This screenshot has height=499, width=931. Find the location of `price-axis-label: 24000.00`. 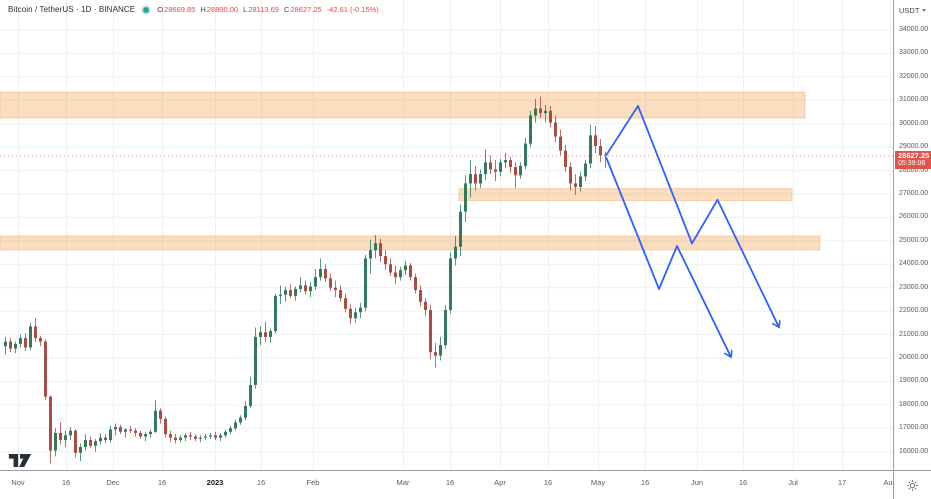

price-axis-label: 24000.00 is located at coordinates (914, 264).